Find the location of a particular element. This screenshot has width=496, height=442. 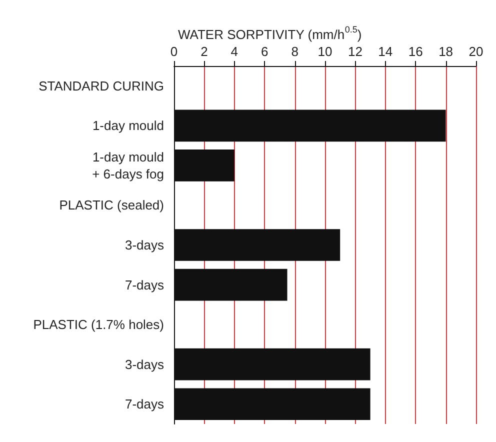

x-tick-label: 4 is located at coordinates (234, 51).